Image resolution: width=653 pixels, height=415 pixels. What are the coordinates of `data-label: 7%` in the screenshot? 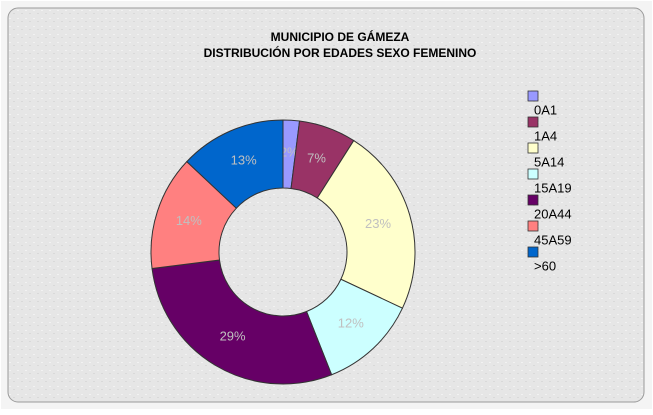 It's located at (316, 157).